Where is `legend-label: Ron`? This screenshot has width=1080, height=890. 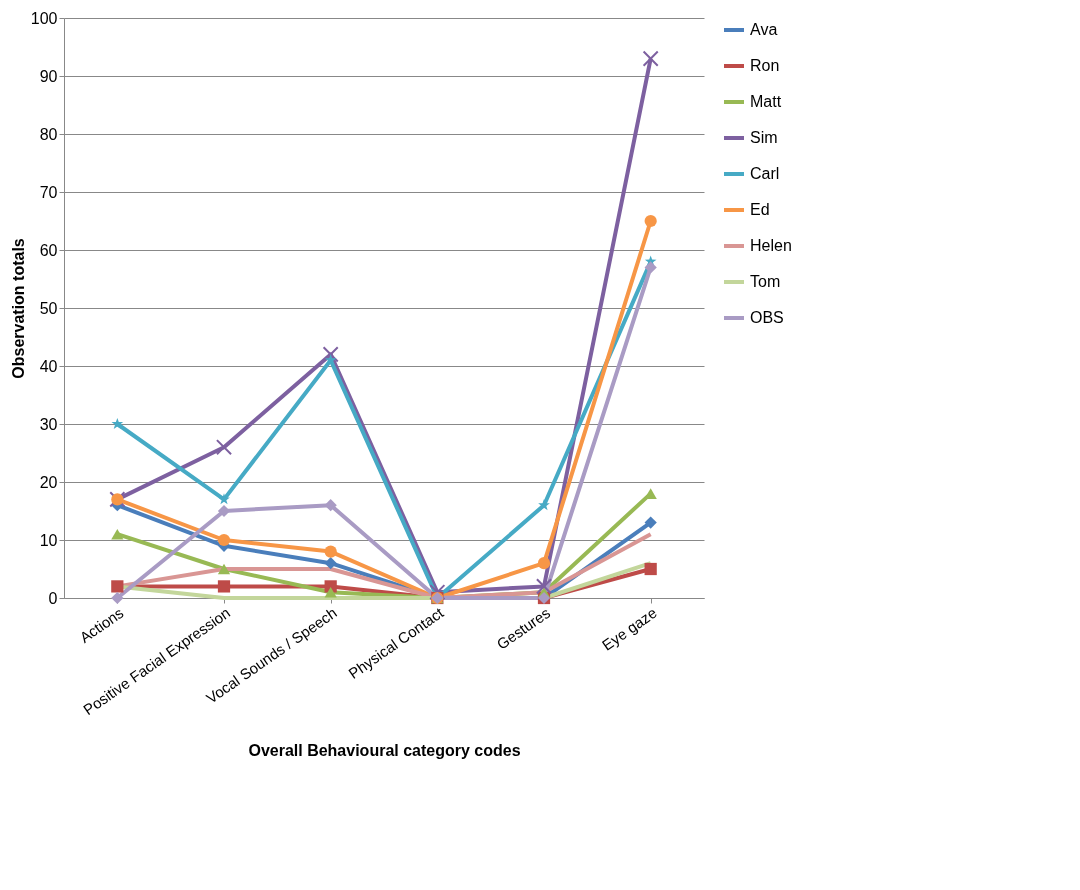 legend-label: Ron is located at coordinates (765, 65).